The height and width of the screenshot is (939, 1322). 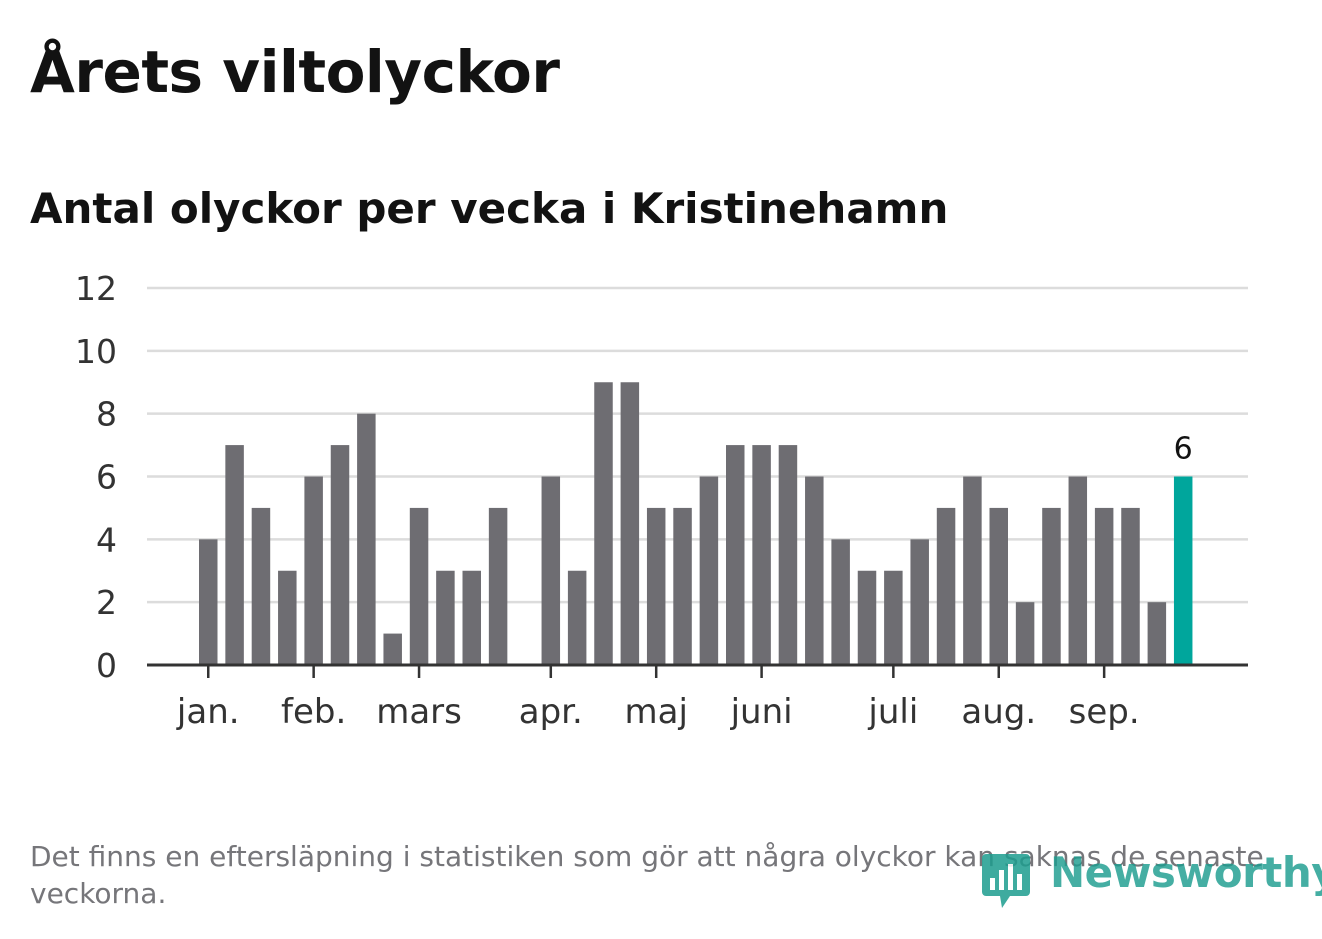 I want to click on y-tick-label: 12, so click(x=96, y=288).